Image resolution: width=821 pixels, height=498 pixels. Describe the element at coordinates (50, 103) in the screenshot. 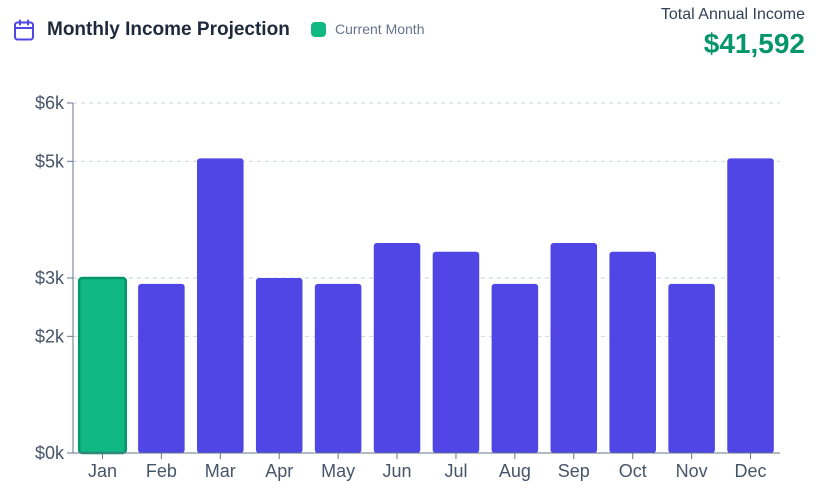

I see `y-tick-label: $6k` at that location.